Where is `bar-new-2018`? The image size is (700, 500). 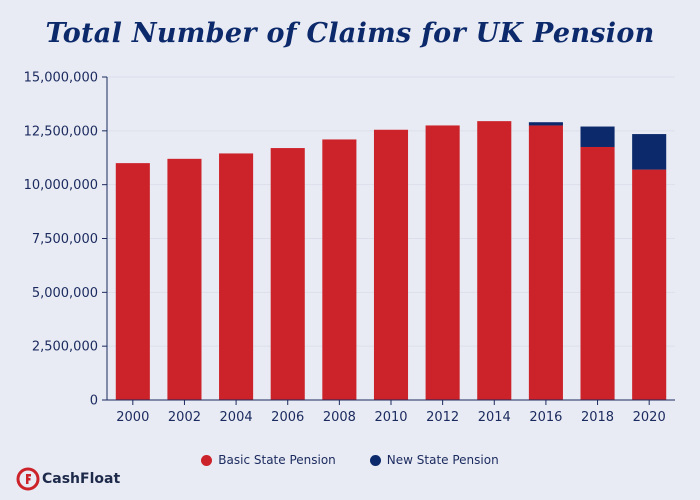
bar-new-2018 is located at coordinates (597, 136).